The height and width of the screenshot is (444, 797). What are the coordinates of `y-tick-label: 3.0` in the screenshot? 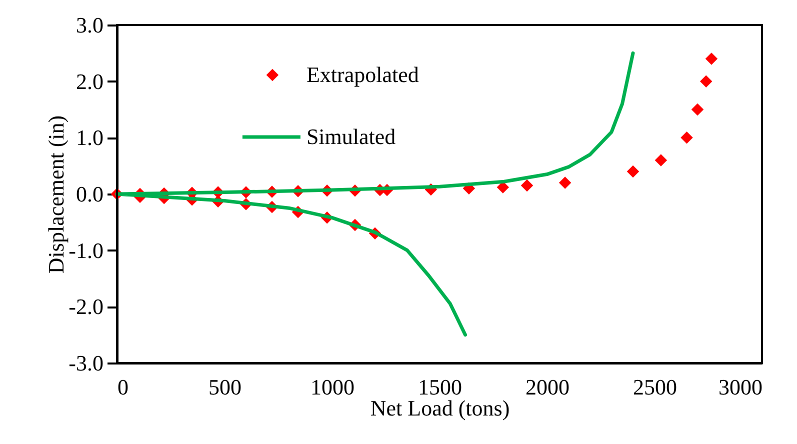 It's located at (90, 25).